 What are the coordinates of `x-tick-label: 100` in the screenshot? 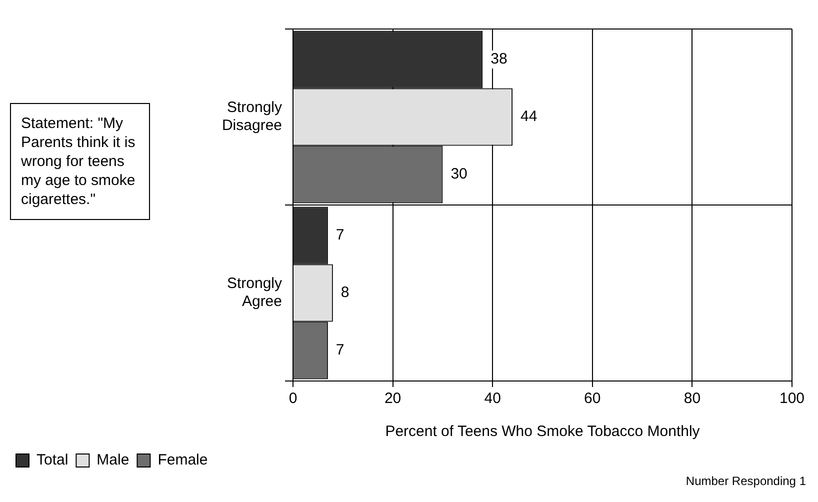 It's located at (792, 399).